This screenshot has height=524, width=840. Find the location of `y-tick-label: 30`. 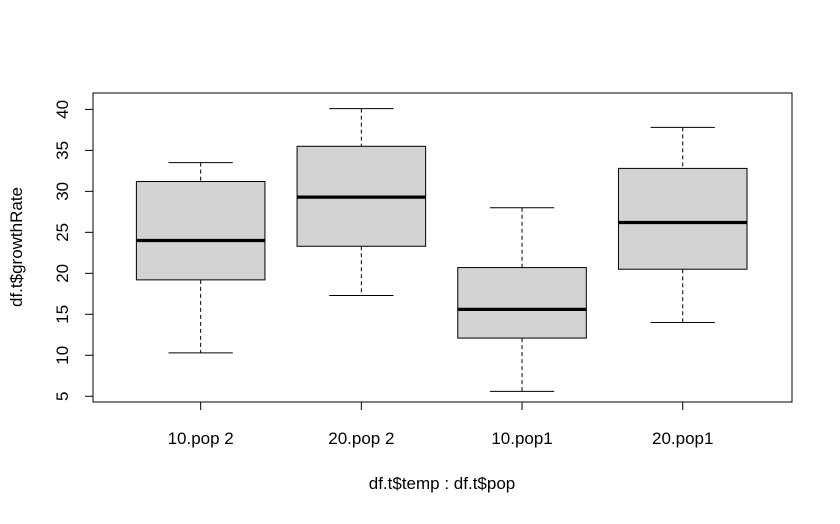

y-tick-label: 30 is located at coordinates (62, 191).